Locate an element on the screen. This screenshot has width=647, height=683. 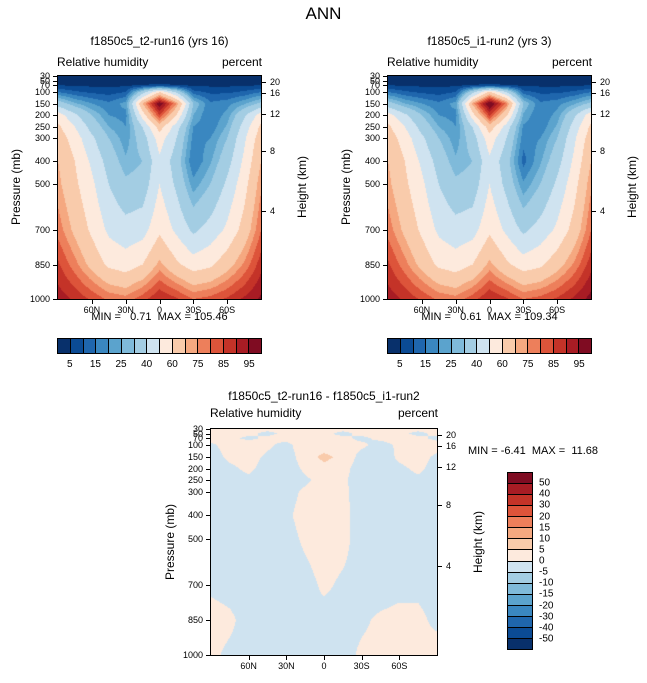
field-label: Relative humidity is located at coordinates (256, 413).